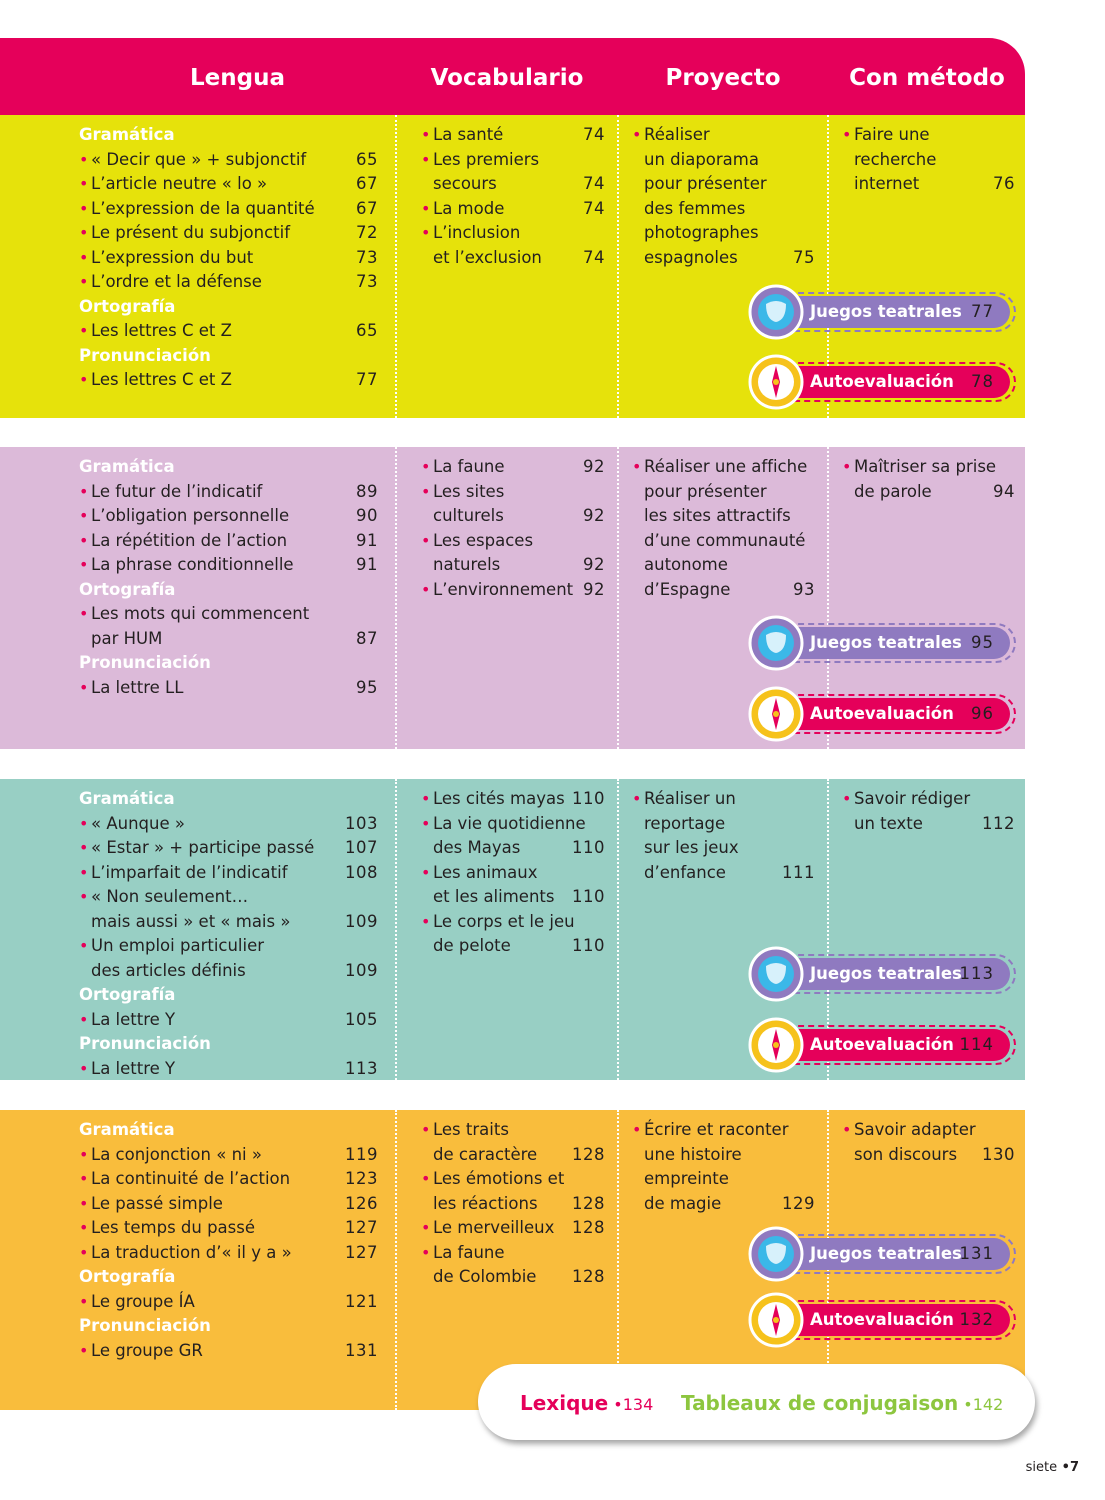 The image size is (1105, 1500). What do you see at coordinates (915, 1129) in the screenshot?
I see `entry-line: Savoir adapter` at bounding box center [915, 1129].